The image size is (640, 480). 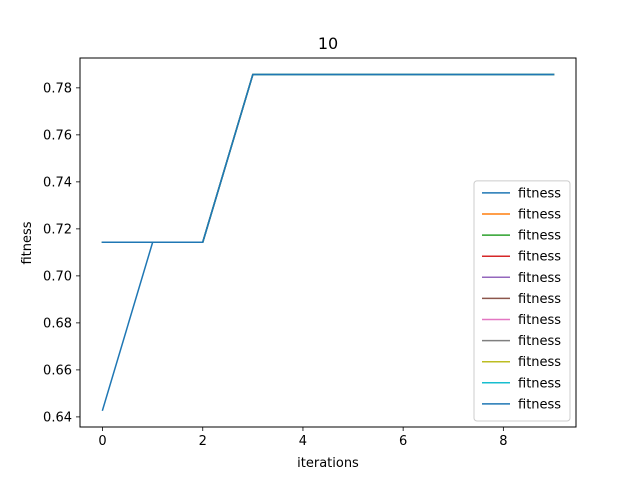 What do you see at coordinates (328, 463) in the screenshot?
I see `x-axis-label: iterations` at bounding box center [328, 463].